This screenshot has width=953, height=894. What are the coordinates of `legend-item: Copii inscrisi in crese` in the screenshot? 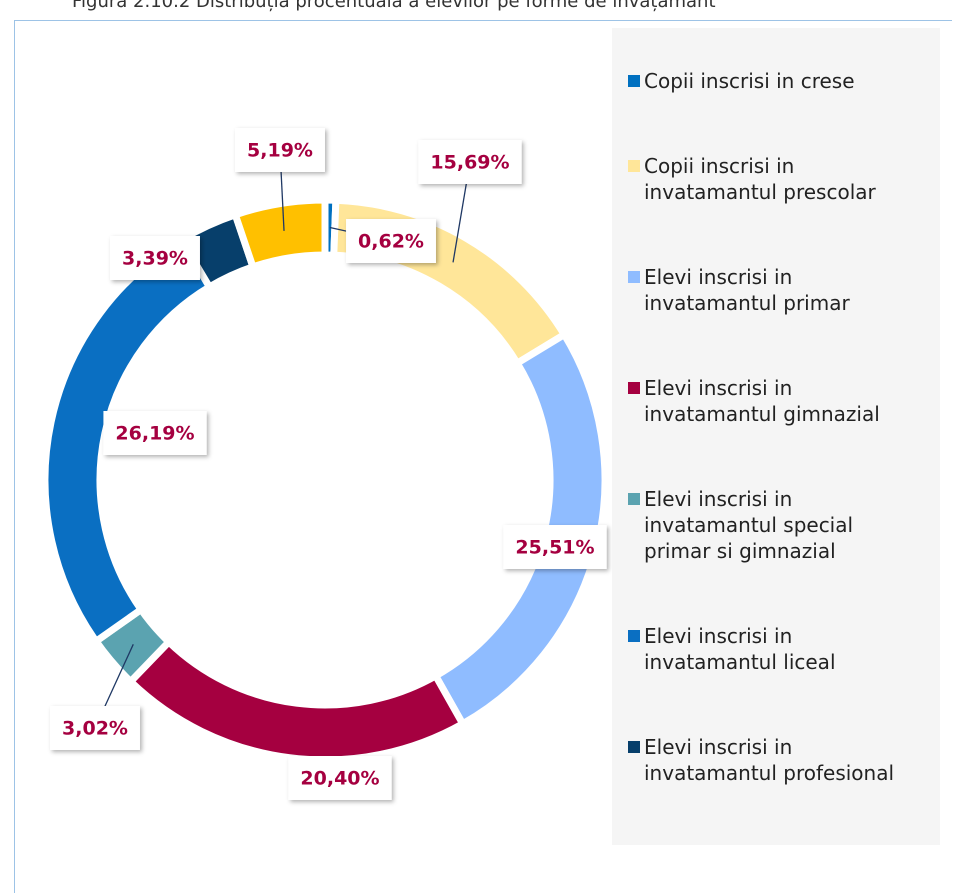 It's located at (776, 81).